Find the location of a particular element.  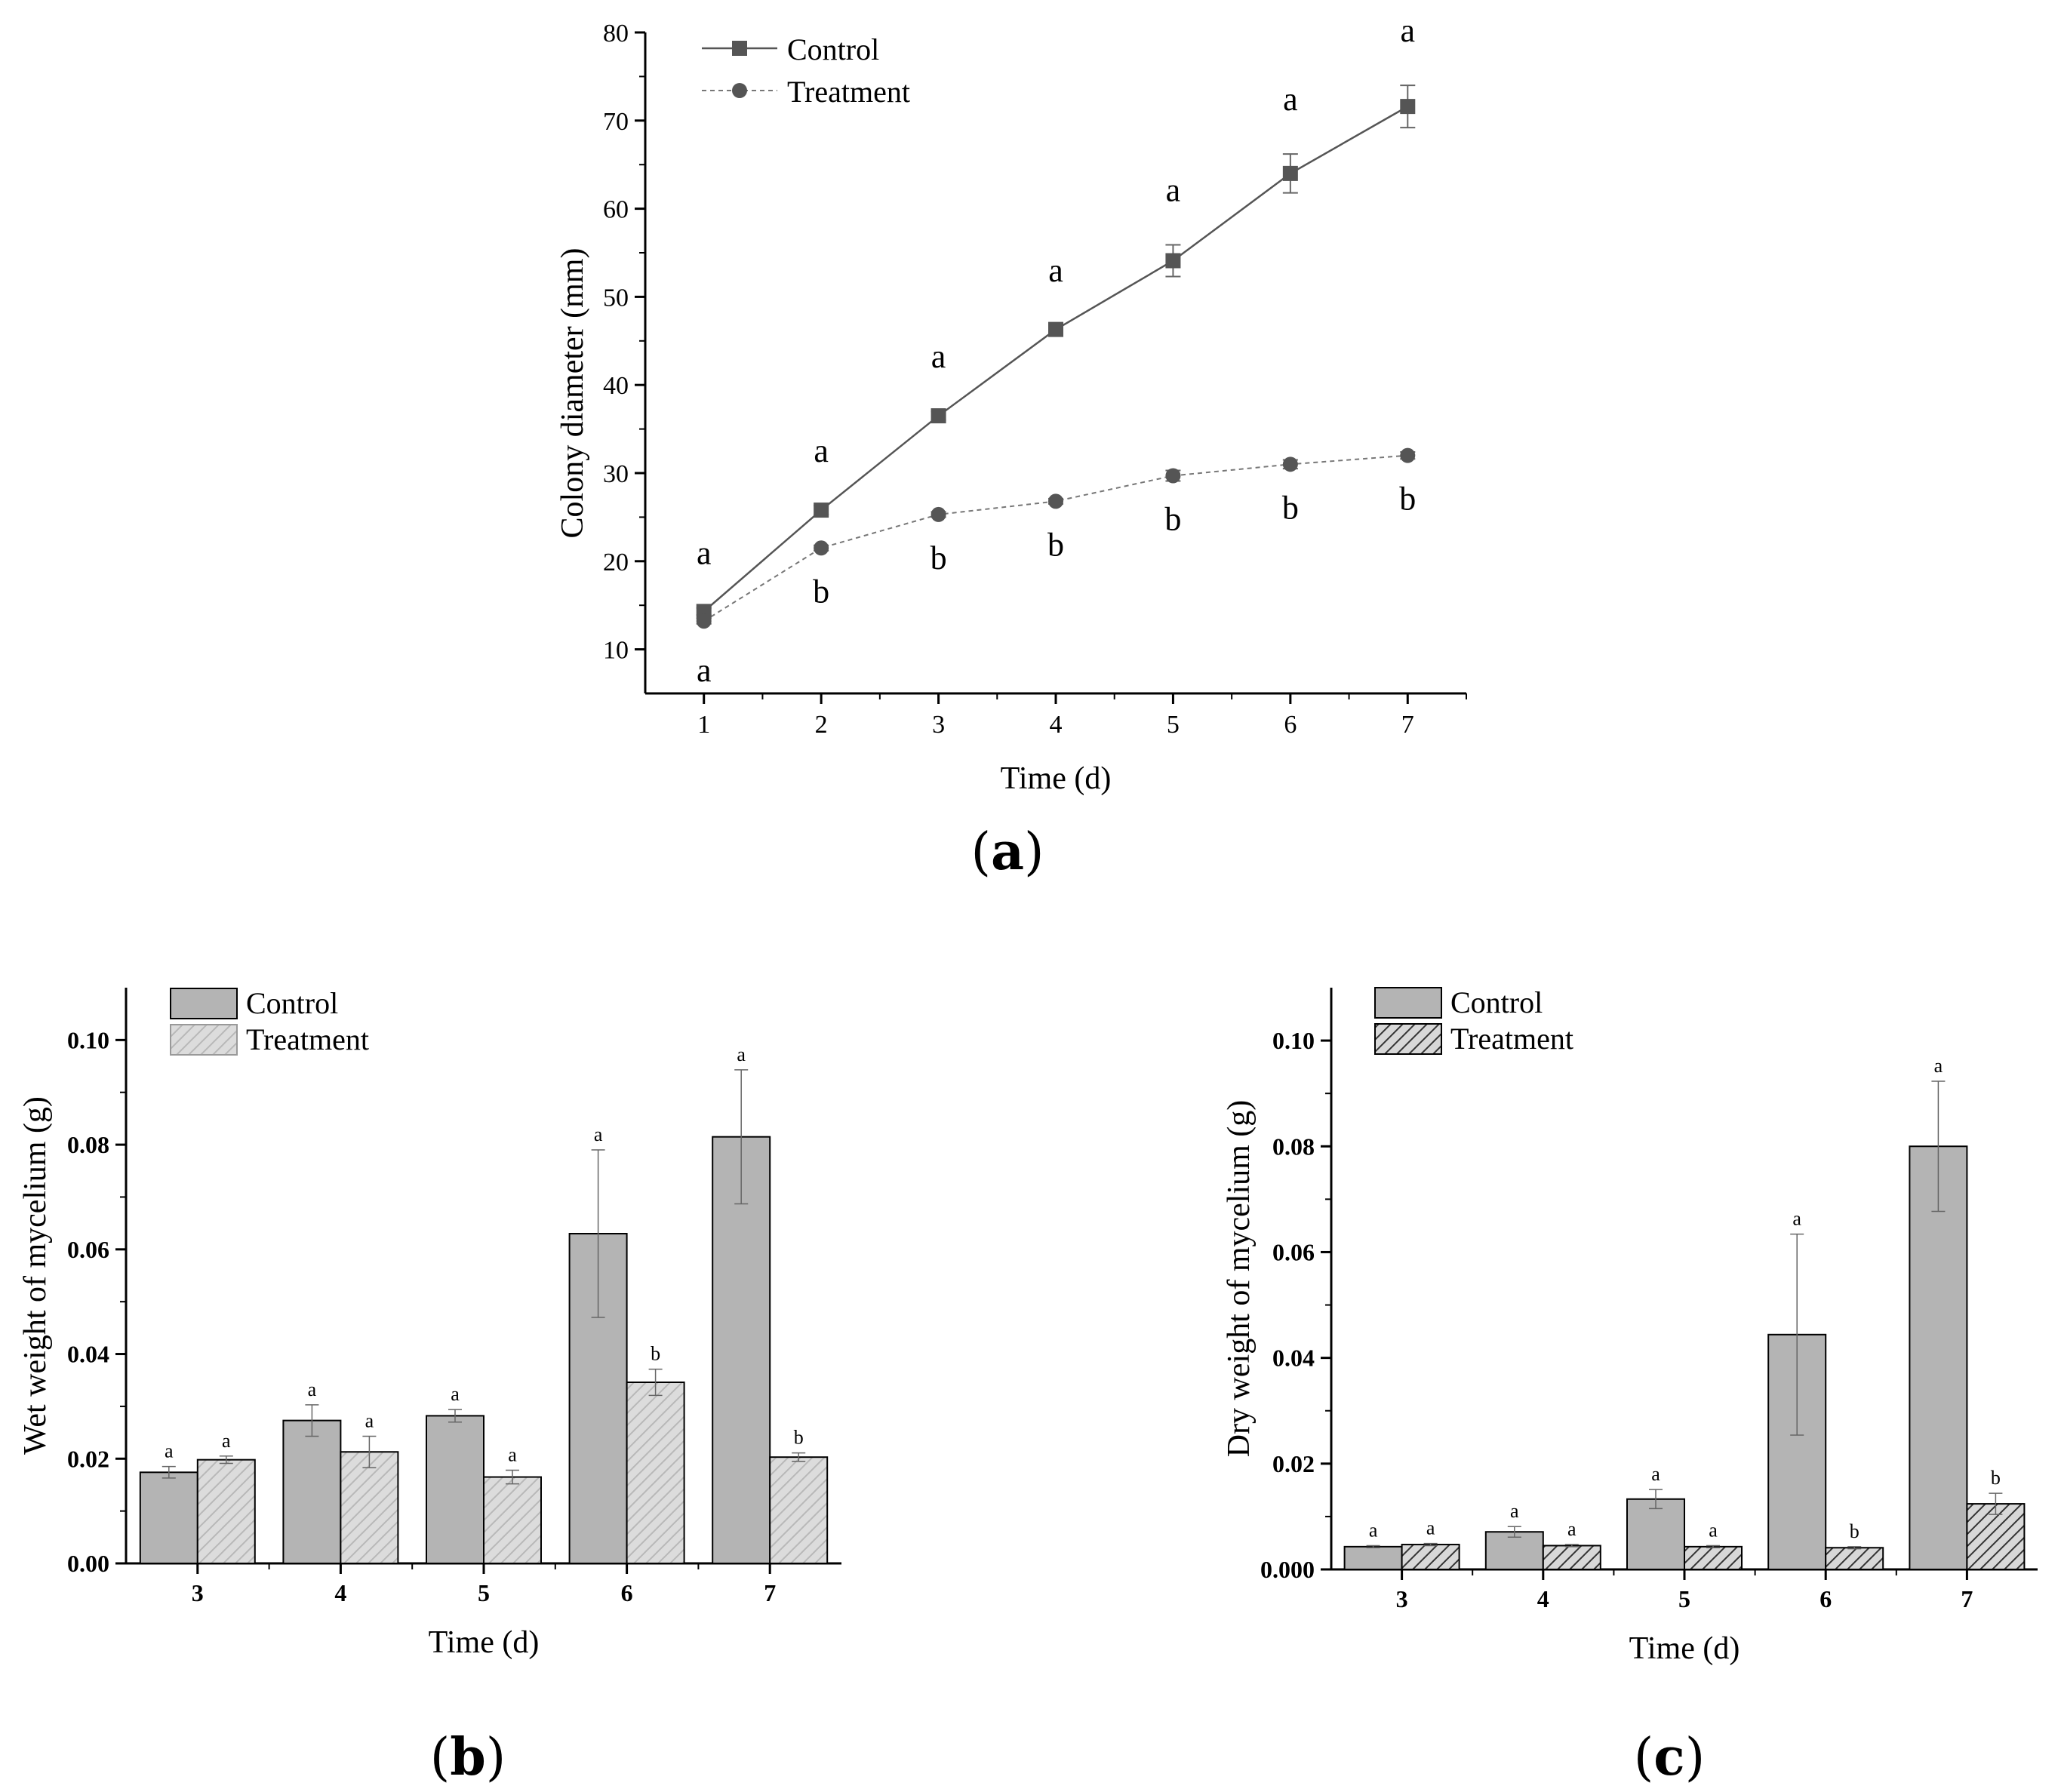

y-axis-title: Dry weight of mycelium (g) is located at coordinates (1240, 1279).